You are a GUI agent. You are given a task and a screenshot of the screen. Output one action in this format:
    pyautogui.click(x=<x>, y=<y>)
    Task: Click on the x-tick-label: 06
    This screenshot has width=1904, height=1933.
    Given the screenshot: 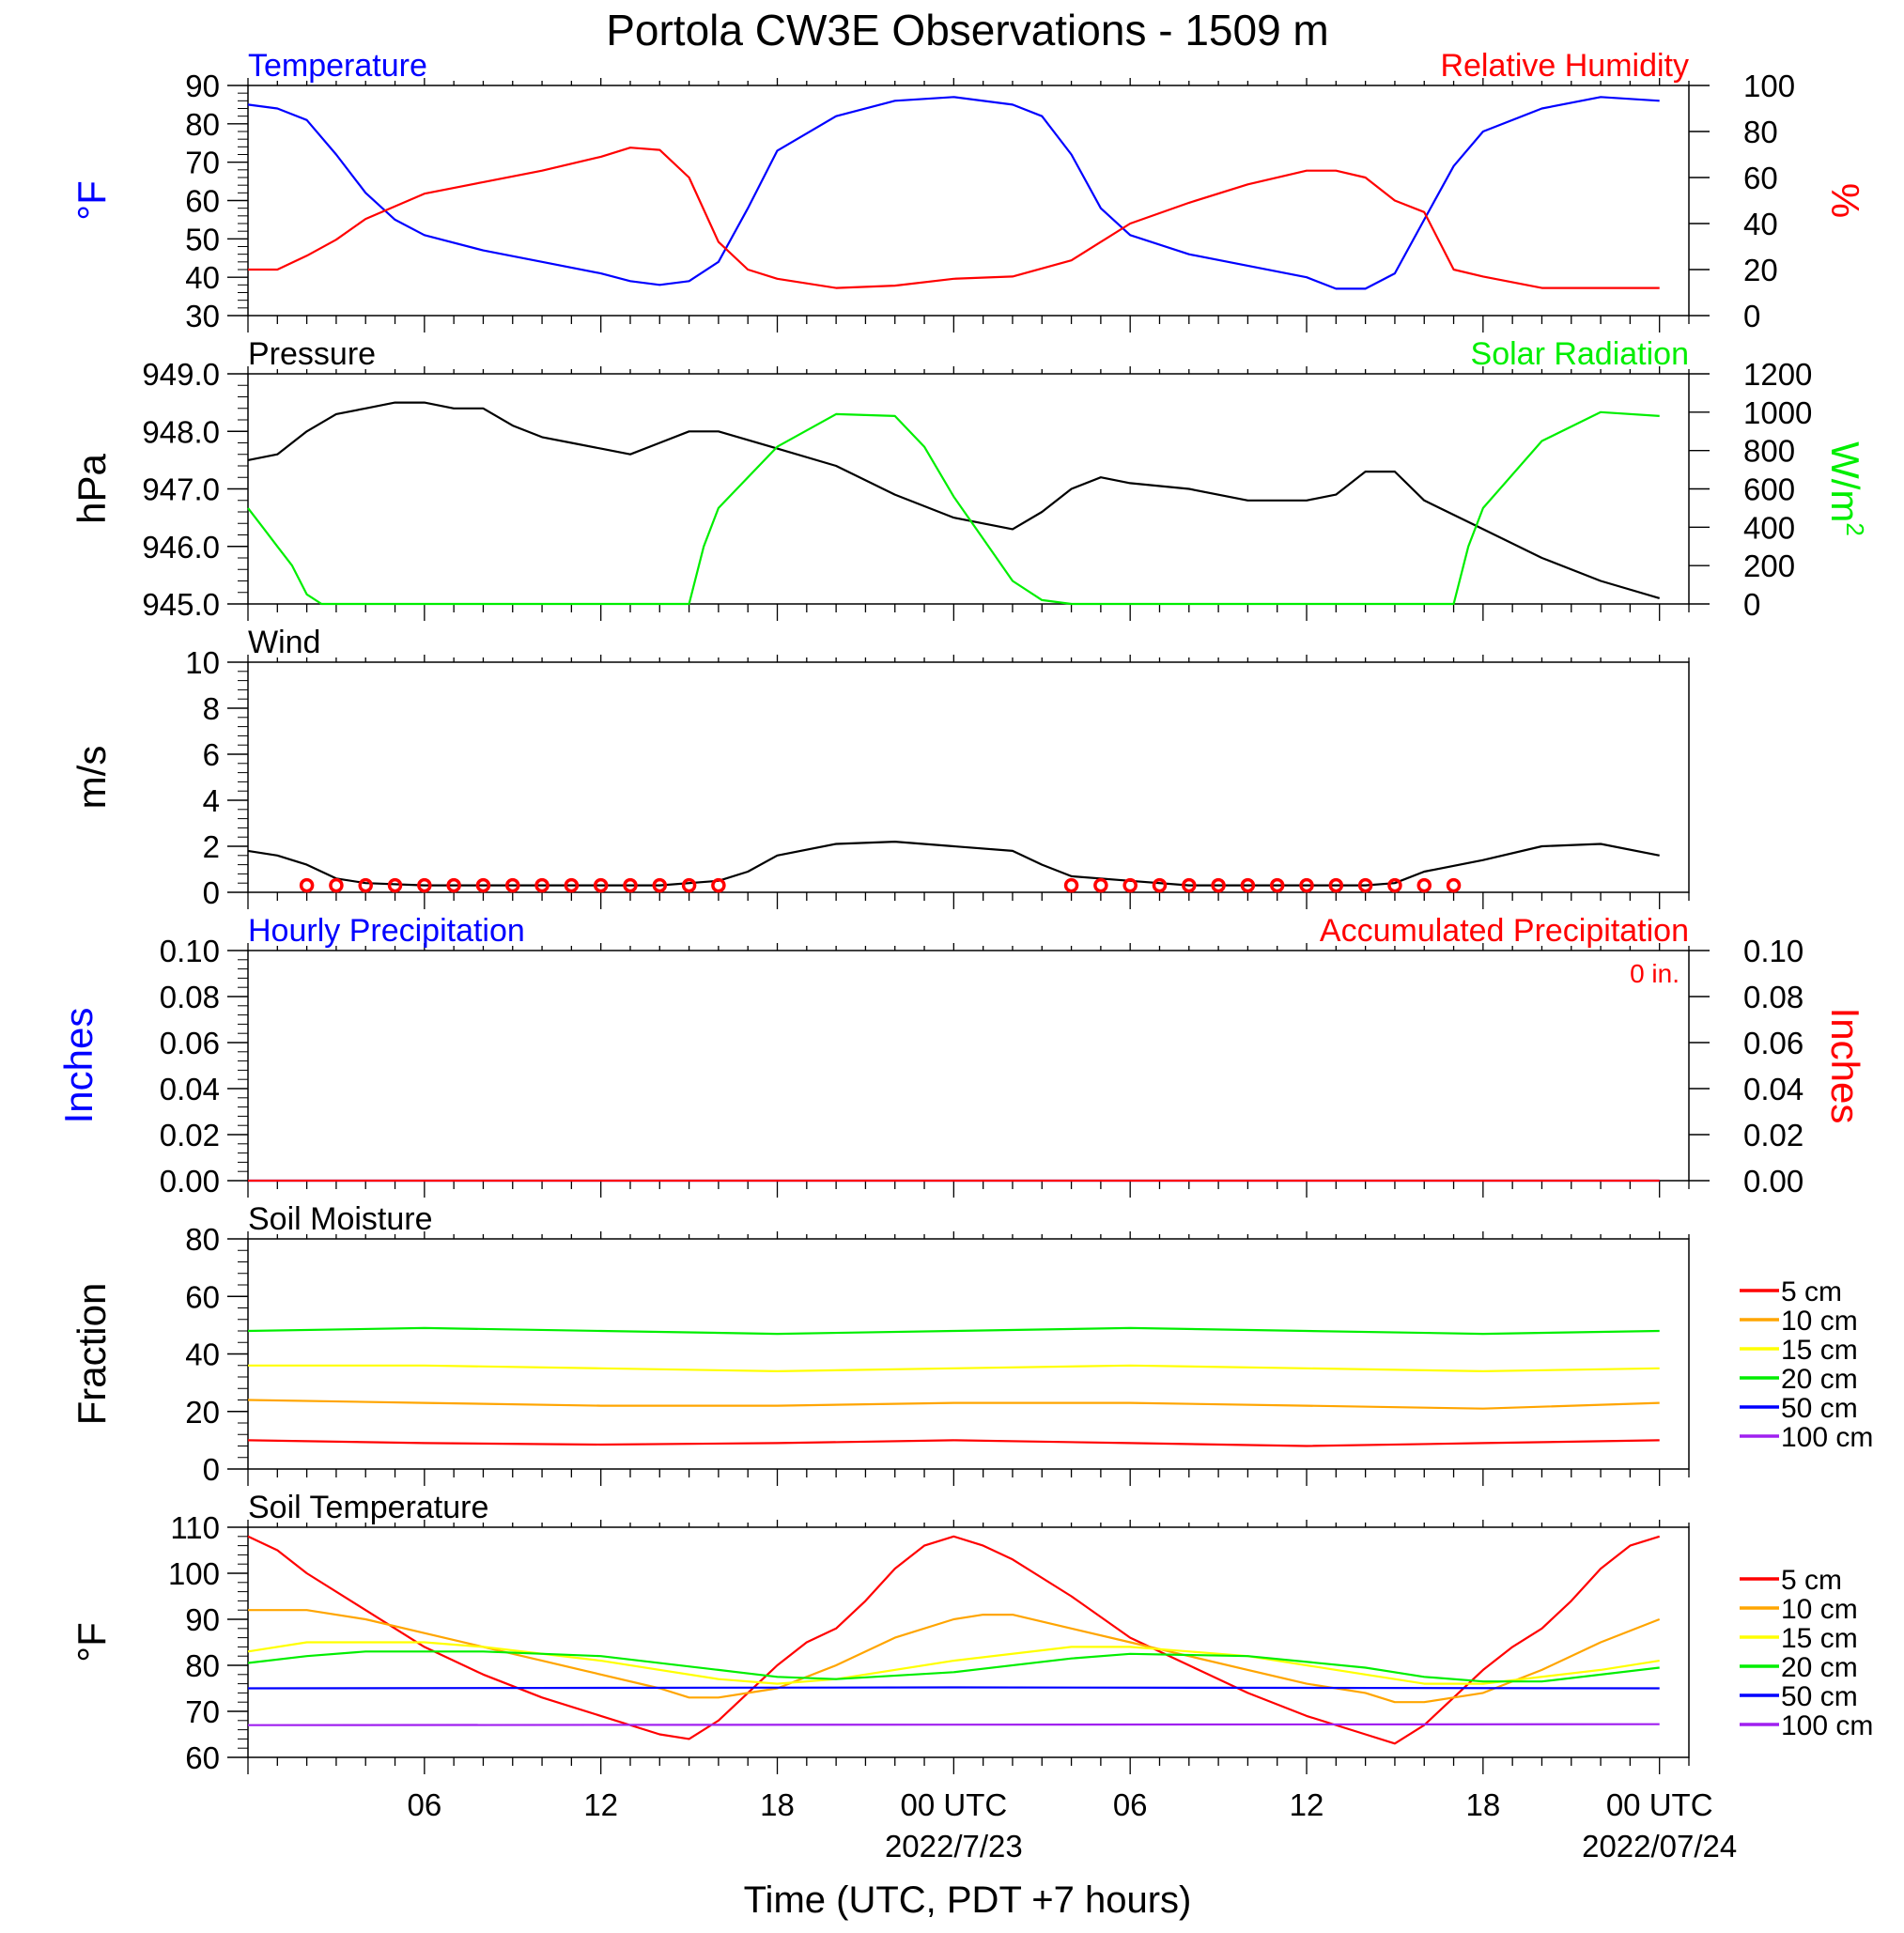 What is the action you would take?
    pyautogui.click(x=1130, y=1804)
    